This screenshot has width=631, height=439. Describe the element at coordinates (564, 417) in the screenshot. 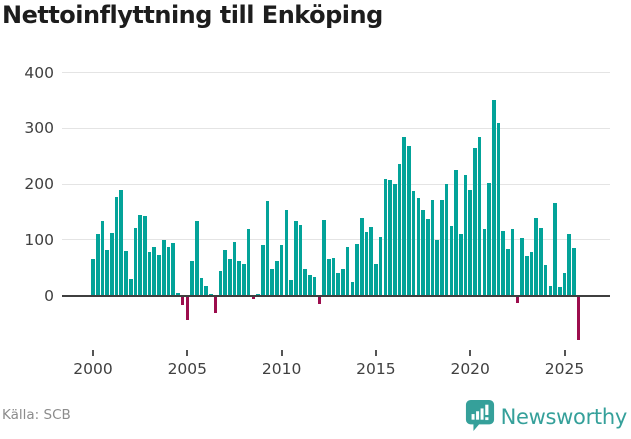

I see `newsworthy-wordmark: Newsworthy` at that location.